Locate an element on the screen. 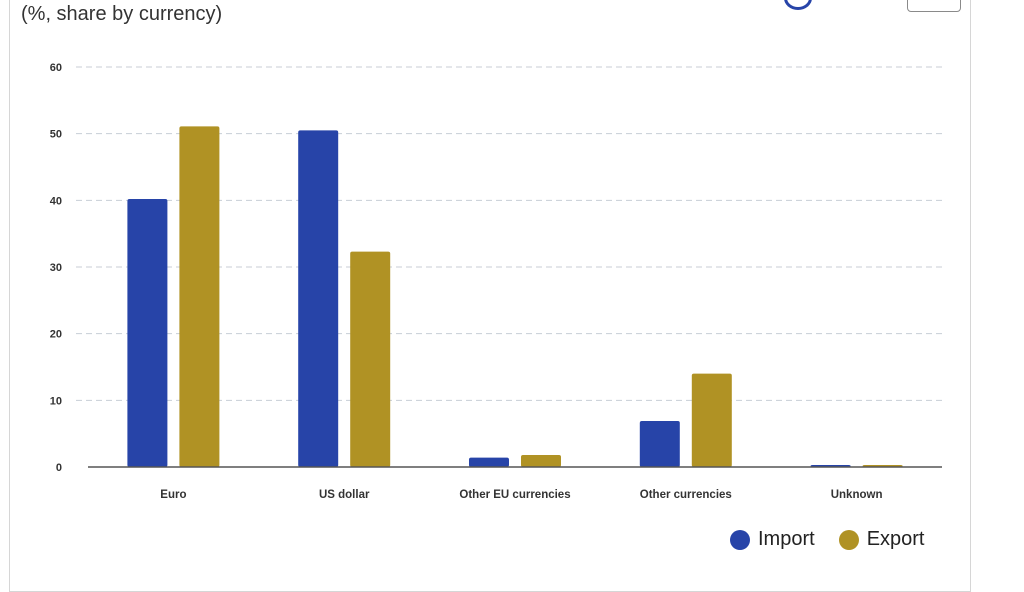  y-tick-label: 30 is located at coordinates (56, 268).